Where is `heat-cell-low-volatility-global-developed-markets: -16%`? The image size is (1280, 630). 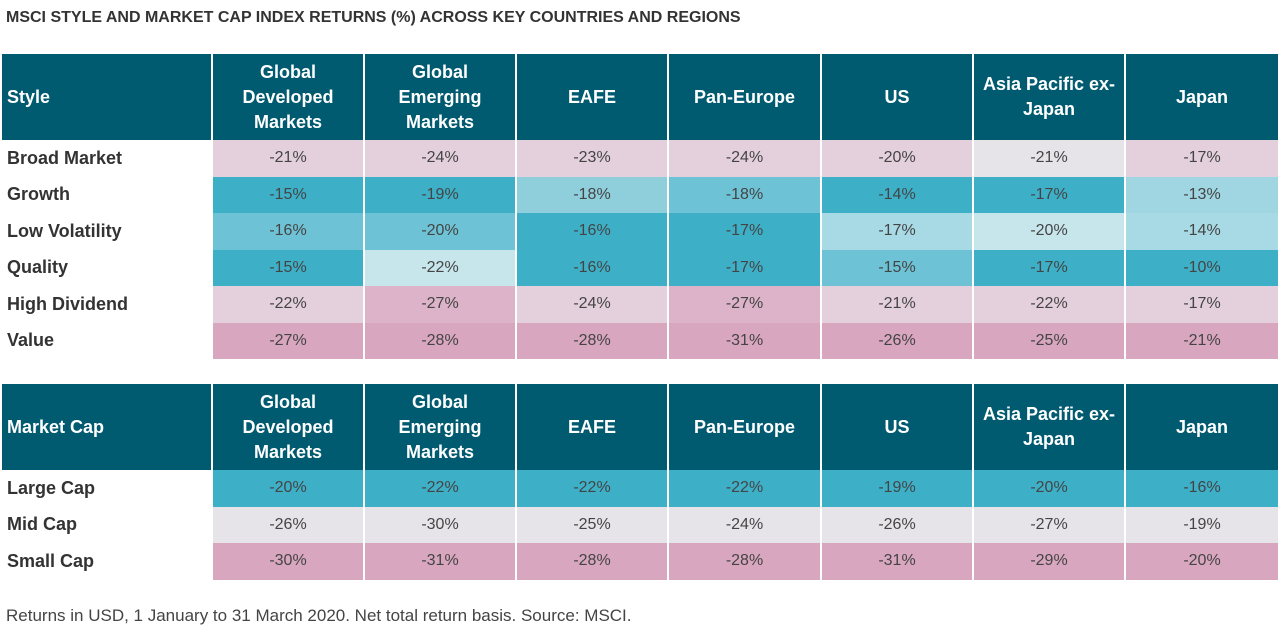 heat-cell-low-volatility-global-developed-markets: -16% is located at coordinates (288, 231).